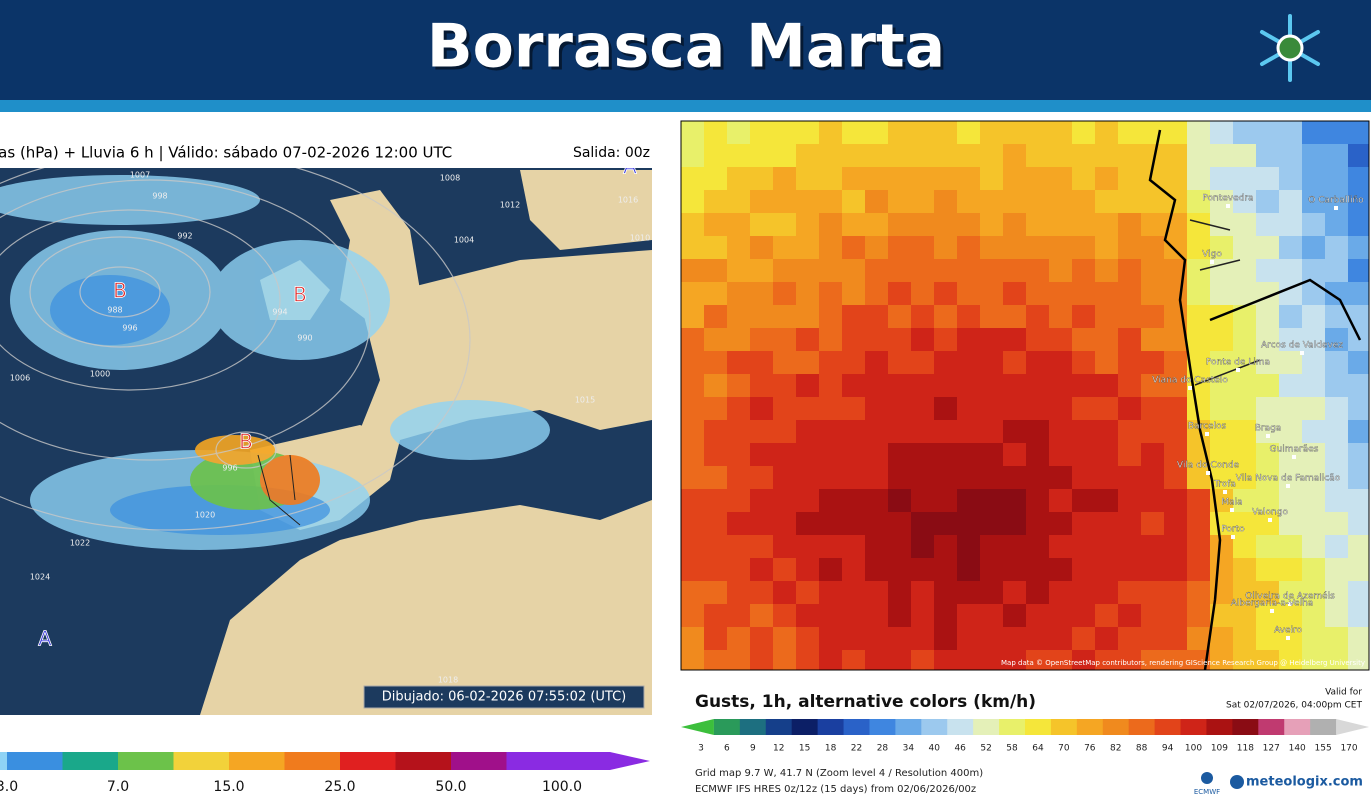 This screenshot has width=1371, height=800. What do you see at coordinates (464, 240) in the screenshot?
I see `isobar-label: 1004` at bounding box center [464, 240].